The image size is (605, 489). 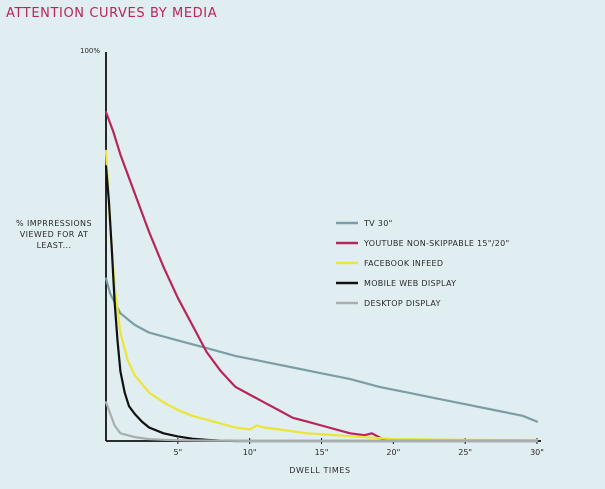 I want to click on x-tick-label: 15", so click(x=322, y=452).